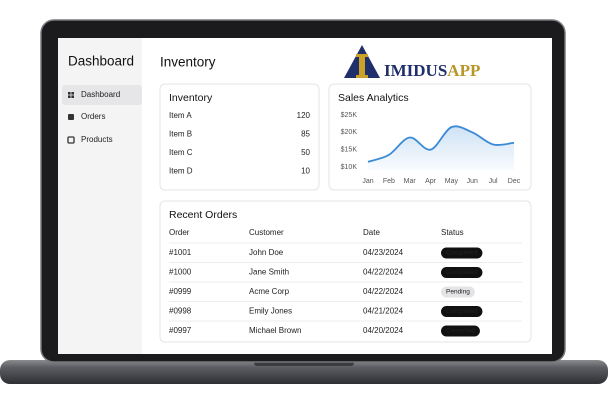  What do you see at coordinates (180, 252) in the screenshot?
I see `cell: #1001` at bounding box center [180, 252].